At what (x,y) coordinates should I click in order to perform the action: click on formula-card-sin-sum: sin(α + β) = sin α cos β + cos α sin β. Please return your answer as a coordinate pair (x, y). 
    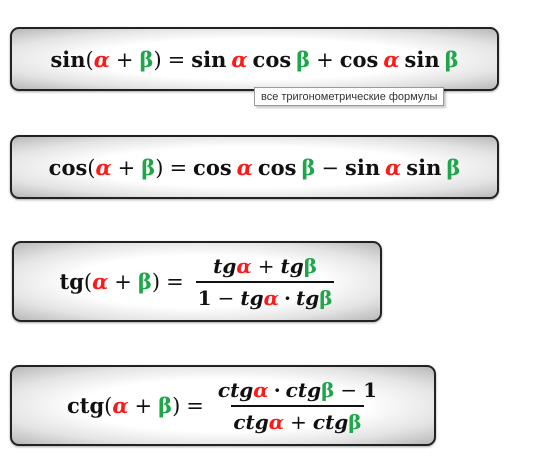
    Looking at the image, I should click on (254, 59).